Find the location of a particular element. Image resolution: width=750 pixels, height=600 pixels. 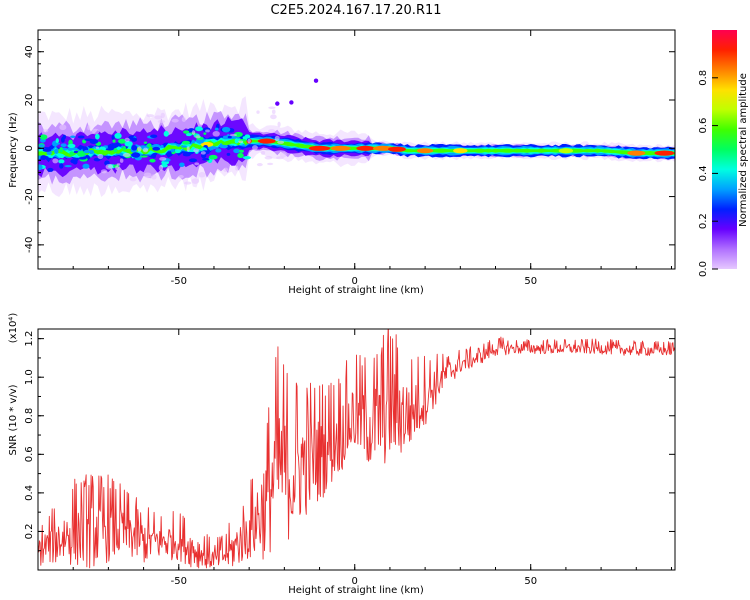

snr-multiplier: (x10⁴) is located at coordinates (13, 328).